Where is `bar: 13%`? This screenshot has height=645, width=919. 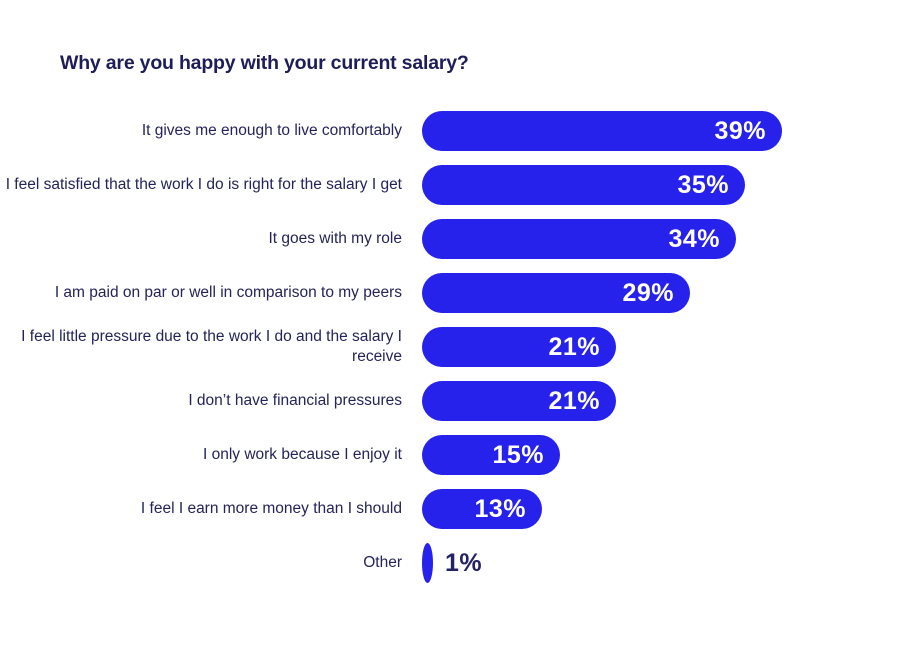 bar: 13% is located at coordinates (482, 509).